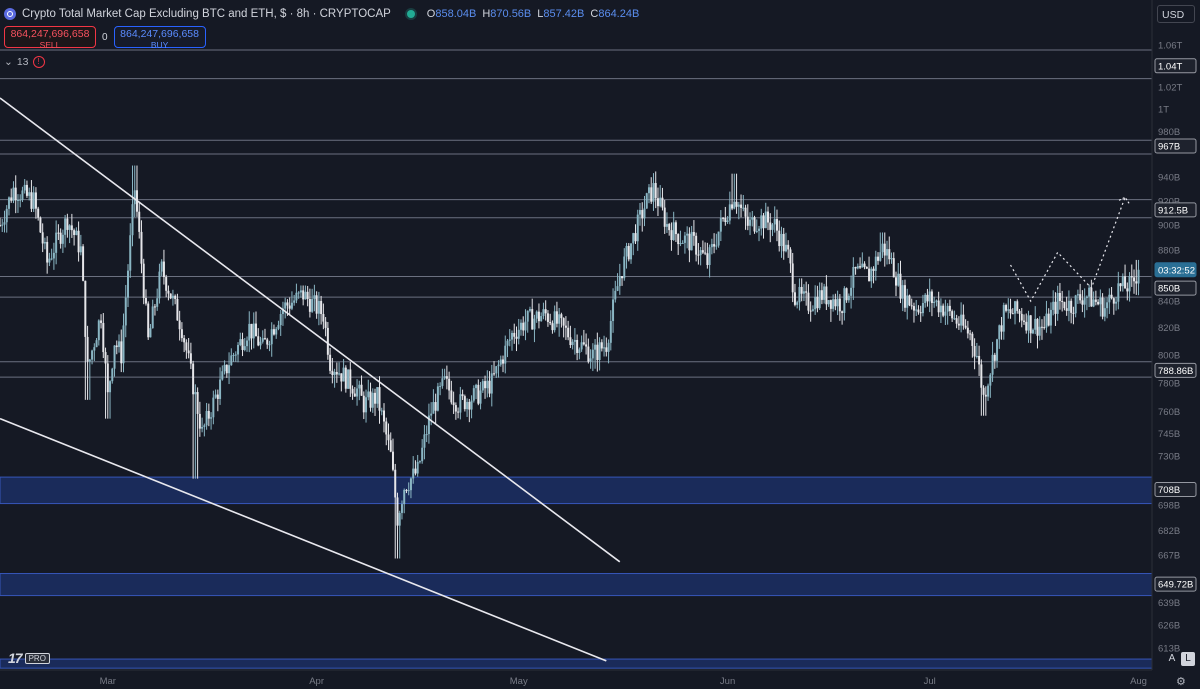 This screenshot has width=1200, height=689. I want to click on y-tick-label: 613B, so click(1169, 649).